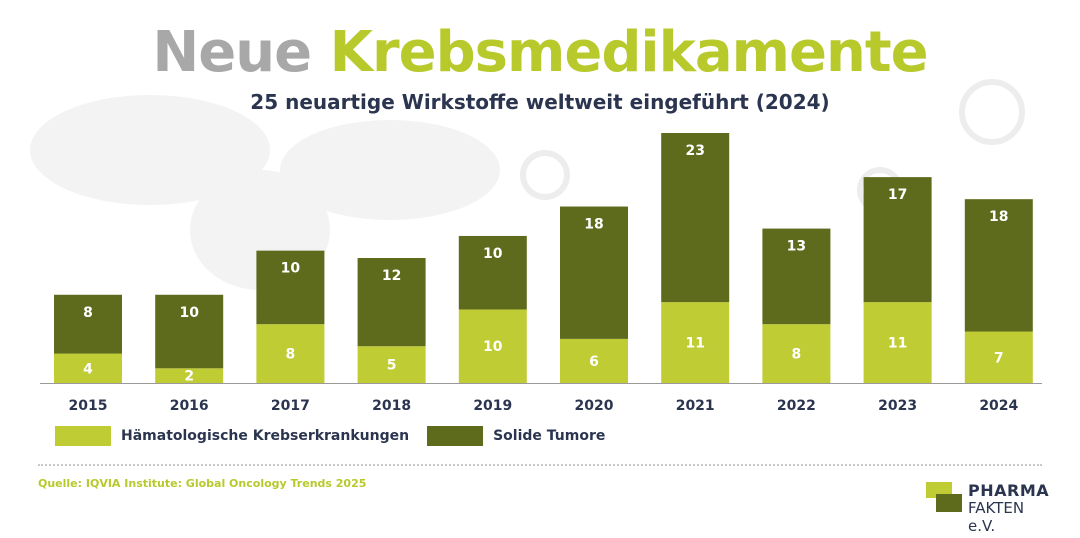 This screenshot has width=1080, height=538. I want to click on bar-haematologic-2017, so click(290, 353).